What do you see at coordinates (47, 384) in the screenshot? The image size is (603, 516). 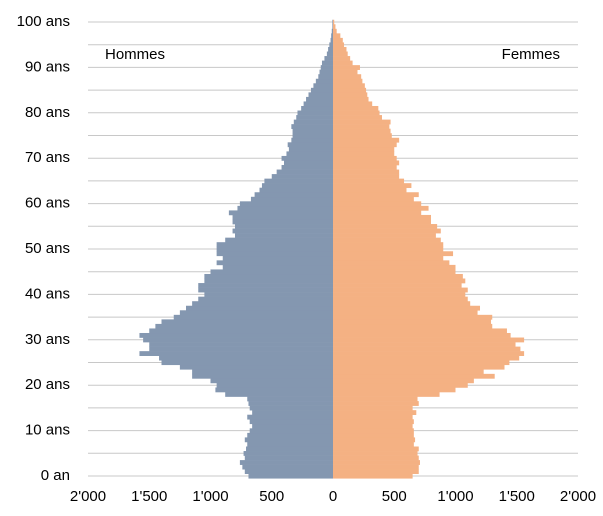 I see `y-tick-label: 20 ans` at bounding box center [47, 384].